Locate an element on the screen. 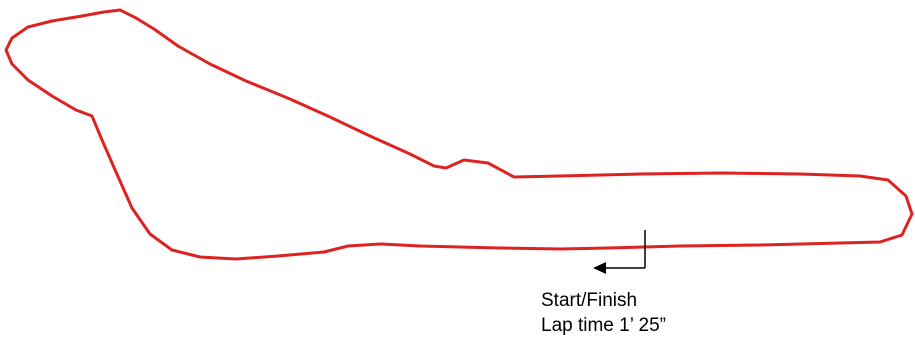 This screenshot has height=349, width=915. start-finish-marker is located at coordinates (619, 252).